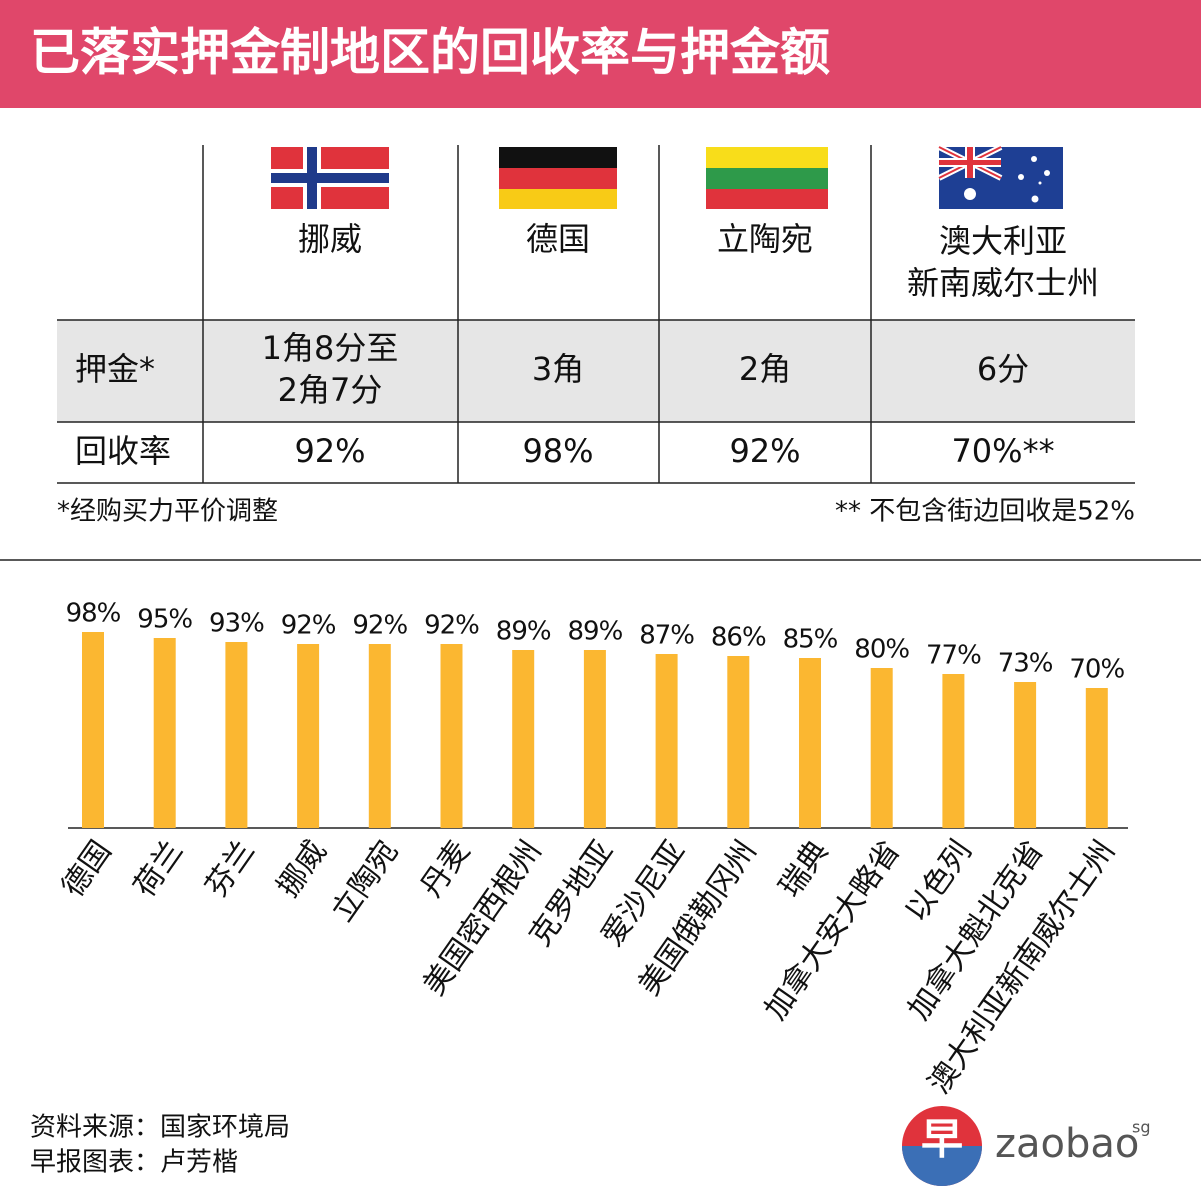 The height and width of the screenshot is (1200, 1201). Describe the element at coordinates (832, 930) in the screenshot. I see `category-label: 加拿大安大略省` at that location.